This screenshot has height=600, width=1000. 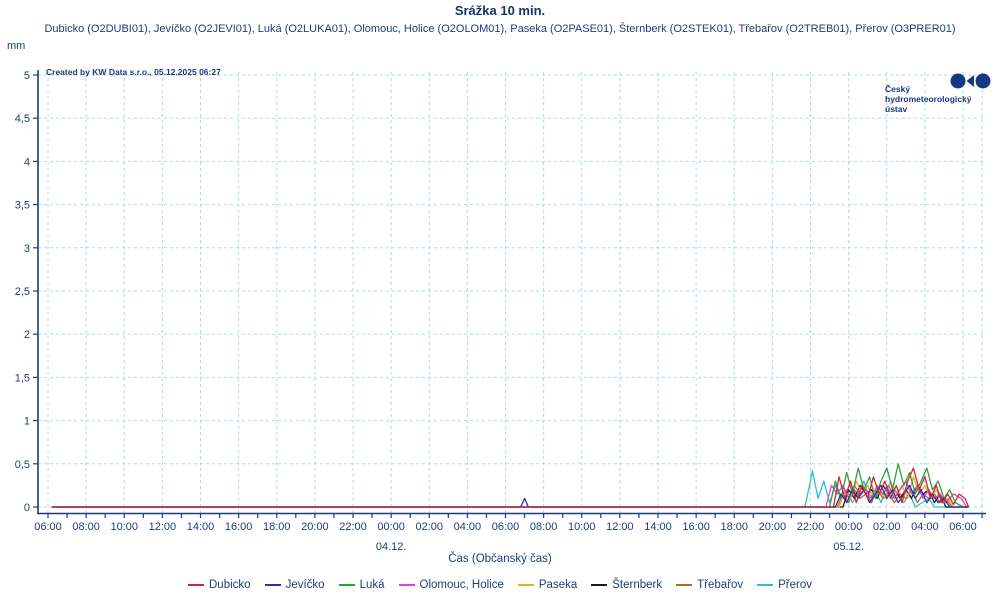 What do you see at coordinates (230, 585) in the screenshot?
I see `legend-label: Dubicko` at bounding box center [230, 585].